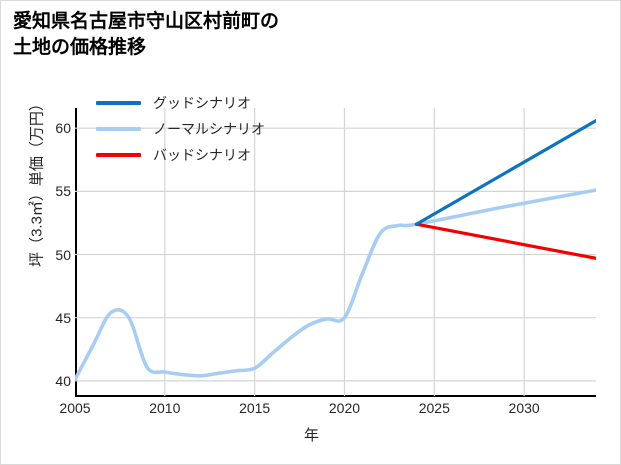 This screenshot has width=621, height=465. What do you see at coordinates (311, 435) in the screenshot?
I see `x-axis-label: 年` at bounding box center [311, 435].